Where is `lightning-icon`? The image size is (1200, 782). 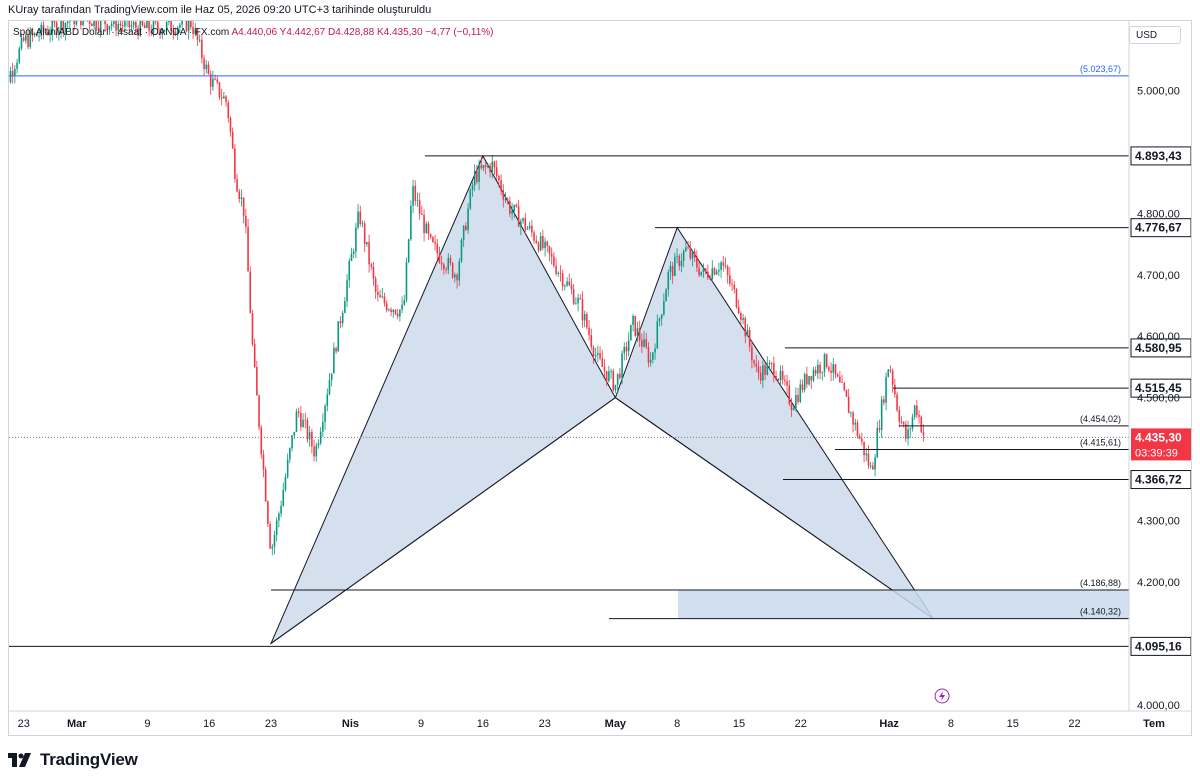
lightning-icon is located at coordinates (942, 696).